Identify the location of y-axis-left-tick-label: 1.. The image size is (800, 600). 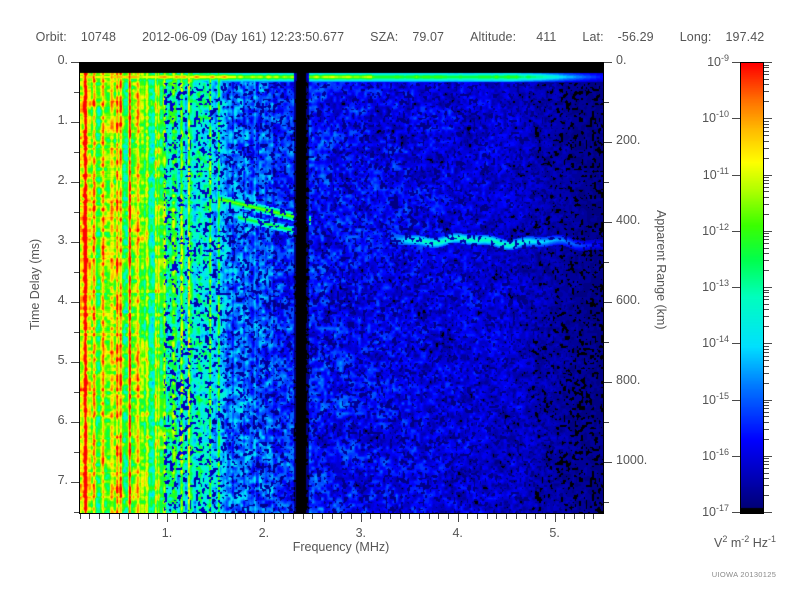
(62, 120).